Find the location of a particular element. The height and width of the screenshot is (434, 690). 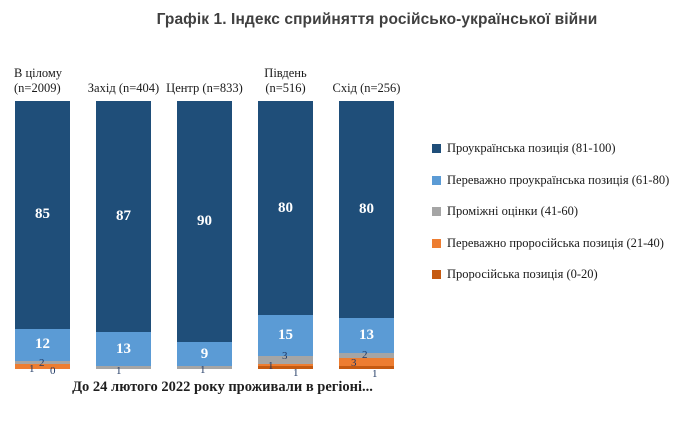

legend-item: Проукраїнська позиція (81-100) is located at coordinates (550, 148).